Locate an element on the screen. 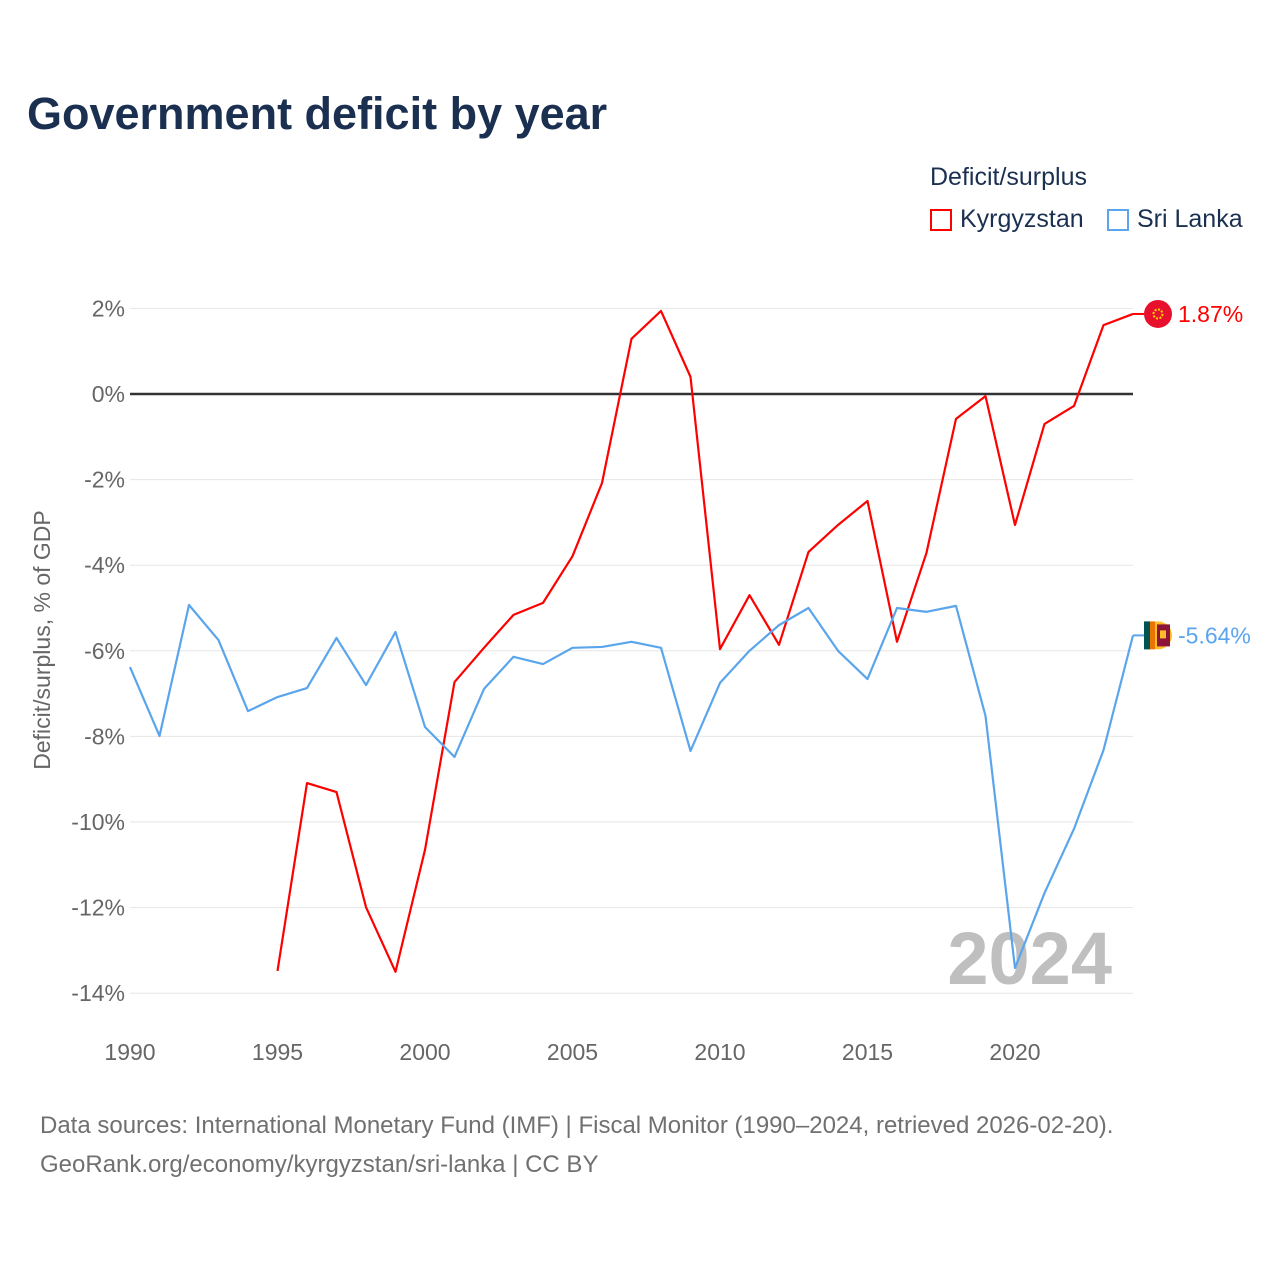 The height and width of the screenshot is (1280, 1280). legend-item-kyrgyzstan: Kyrgyzstan is located at coordinates (1007, 219).